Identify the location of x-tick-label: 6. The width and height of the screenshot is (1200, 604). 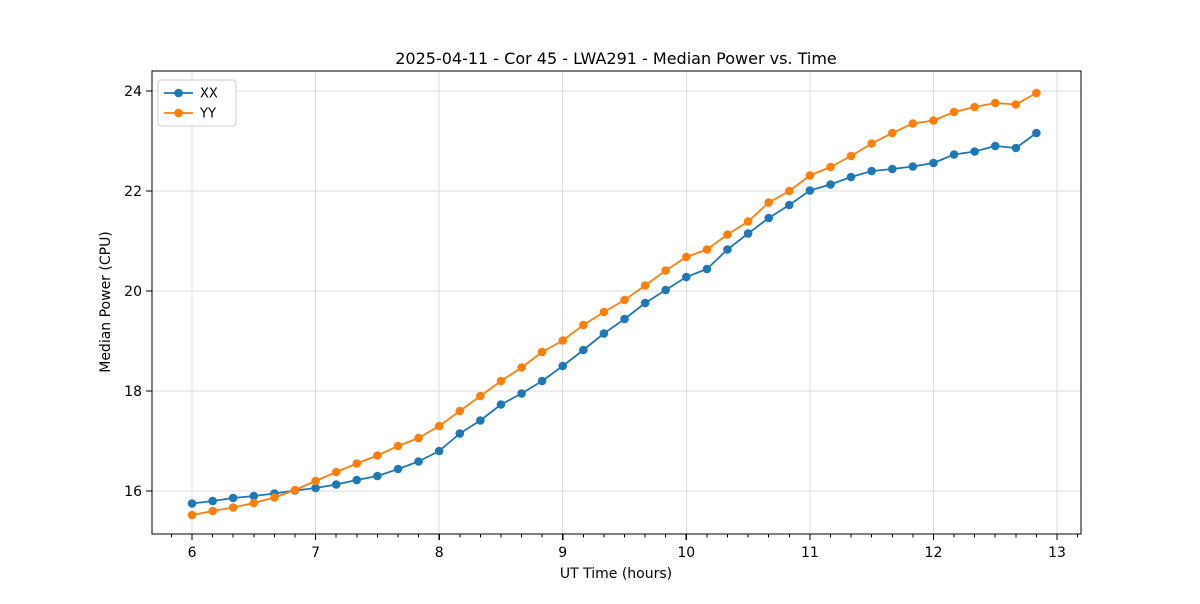
(192, 553).